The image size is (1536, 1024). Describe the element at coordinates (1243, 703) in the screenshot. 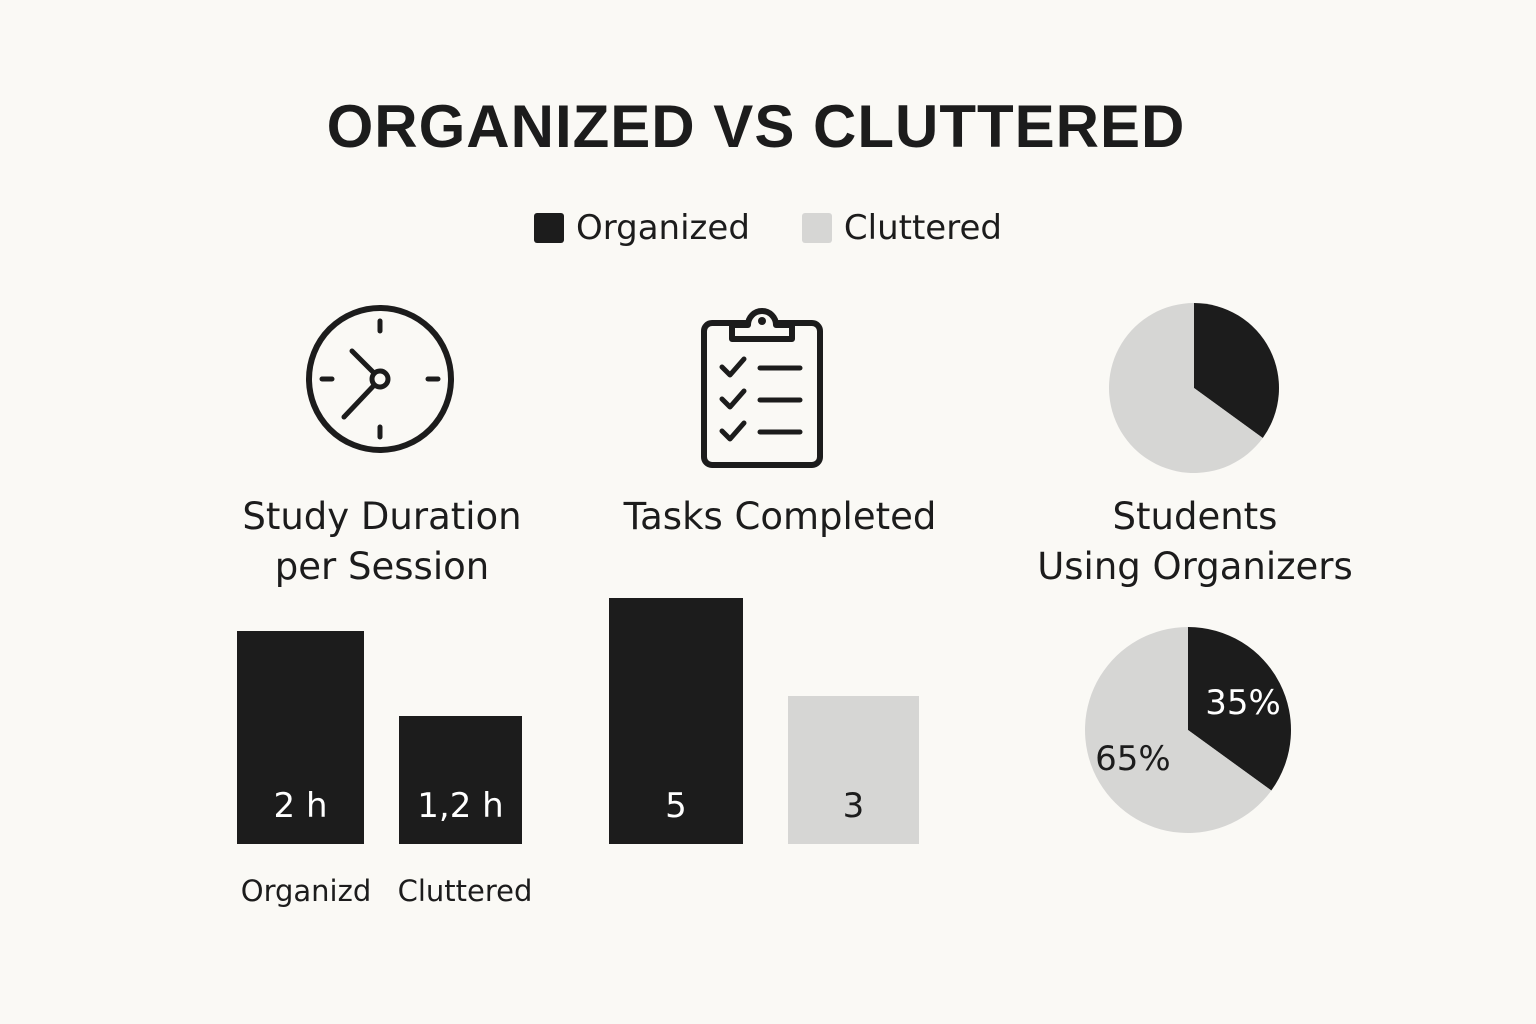

I see `pie-students-slice-label-0: 35%` at that location.